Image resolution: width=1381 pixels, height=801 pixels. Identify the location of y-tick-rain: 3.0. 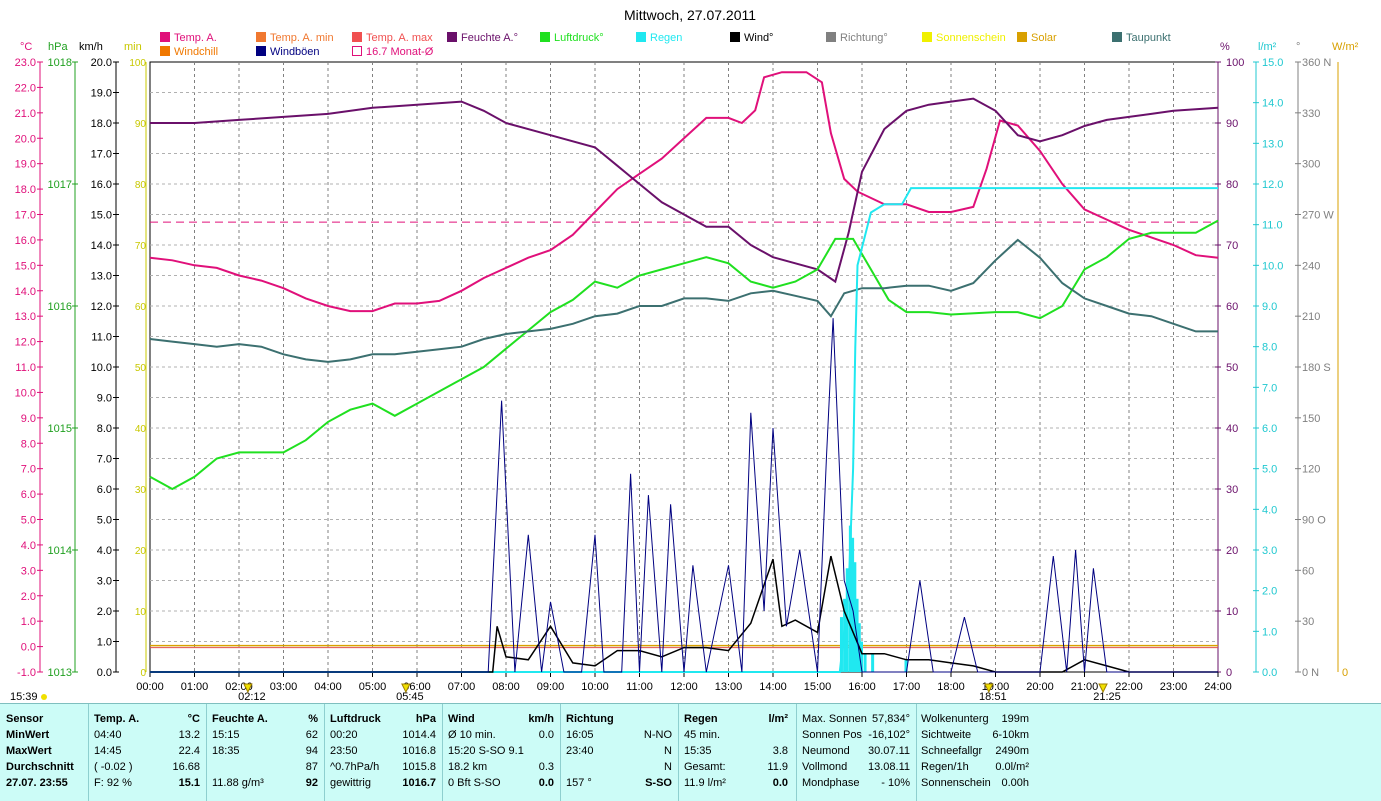
(1269, 551).